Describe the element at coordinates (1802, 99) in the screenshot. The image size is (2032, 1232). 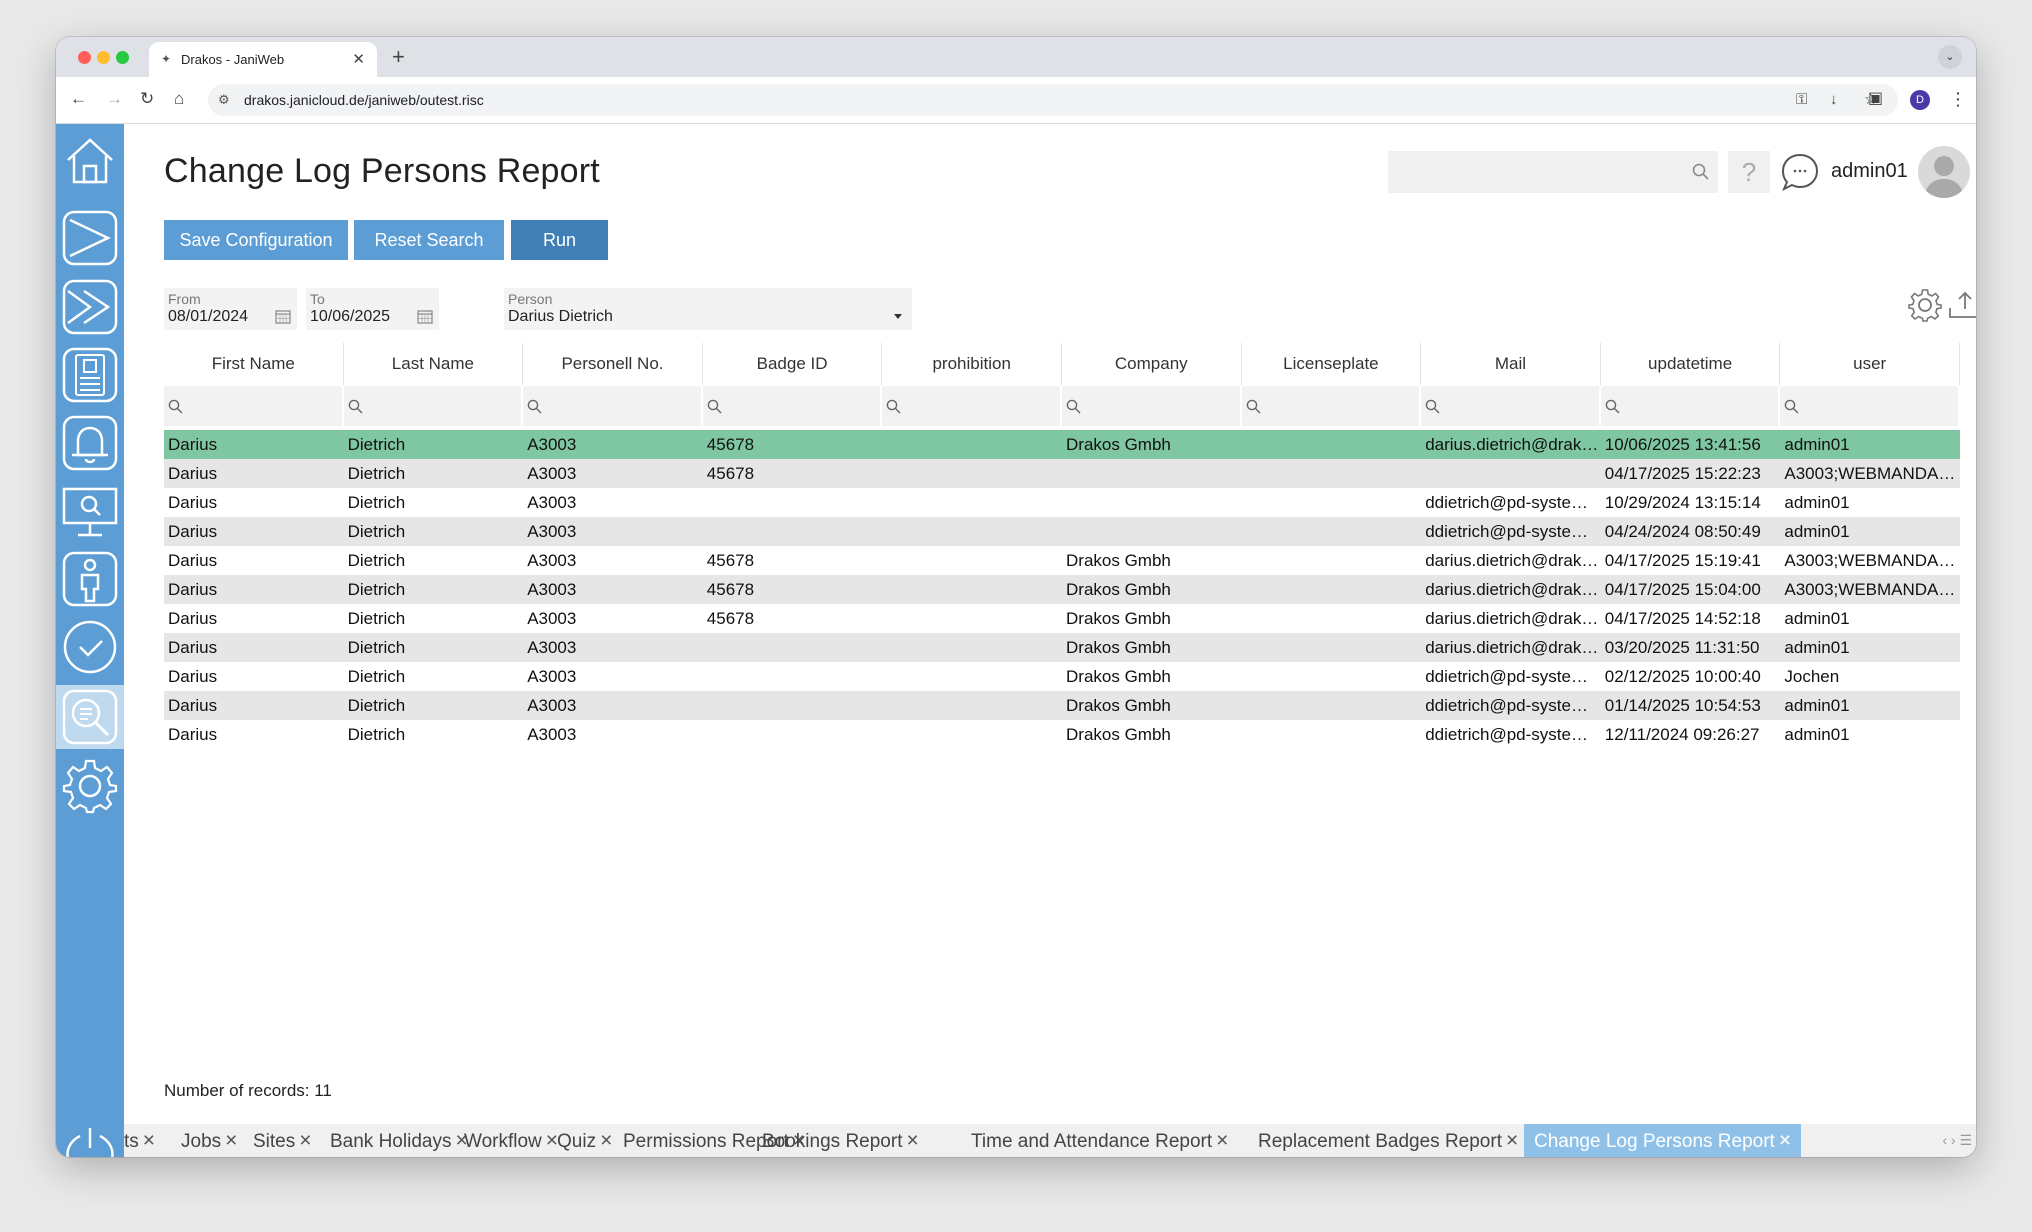
I see `password-key-icon: ⚿` at that location.